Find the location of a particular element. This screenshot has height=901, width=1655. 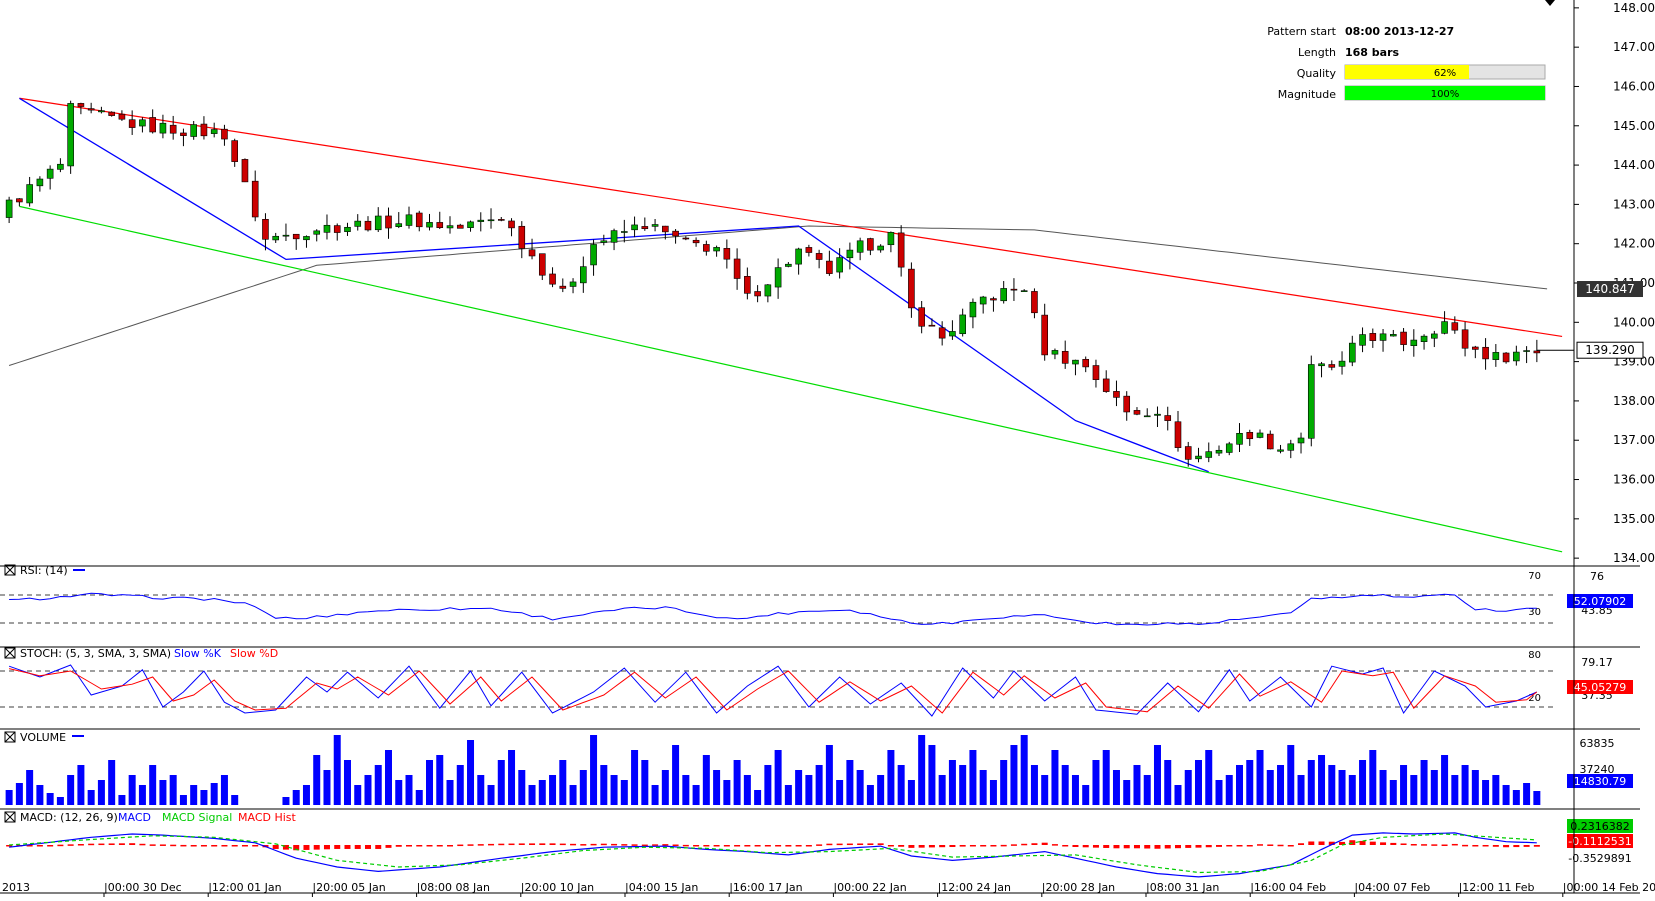

time-label: |12:00 11 Feb is located at coordinates (1497, 887).